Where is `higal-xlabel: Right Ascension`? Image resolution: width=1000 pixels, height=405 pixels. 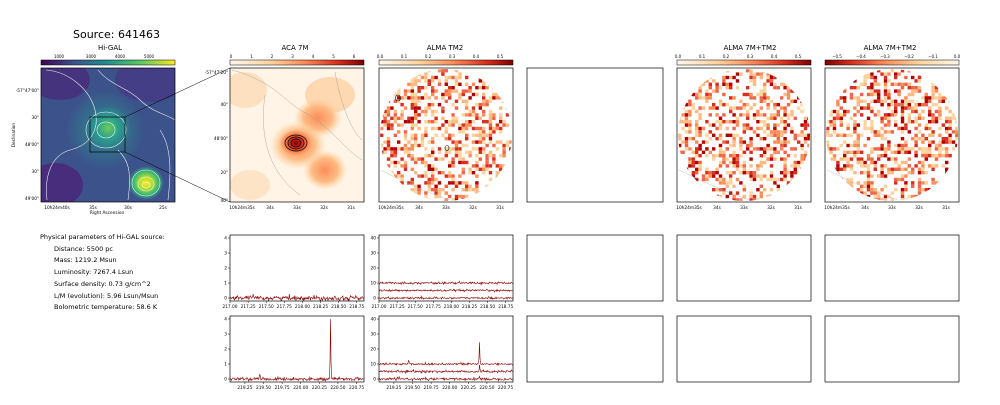
higal-xlabel: Right Ascension is located at coordinates (107, 213).